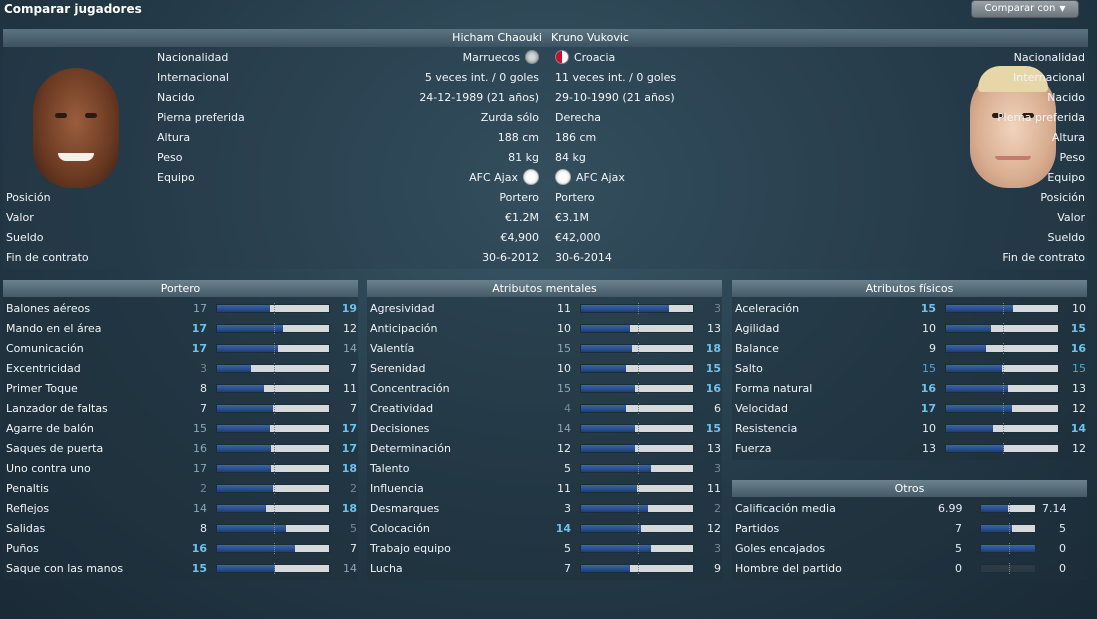 The width and height of the screenshot is (1097, 619). Describe the element at coordinates (523, 157) in the screenshot. I see `info-value-left-text: 81 kg` at that location.